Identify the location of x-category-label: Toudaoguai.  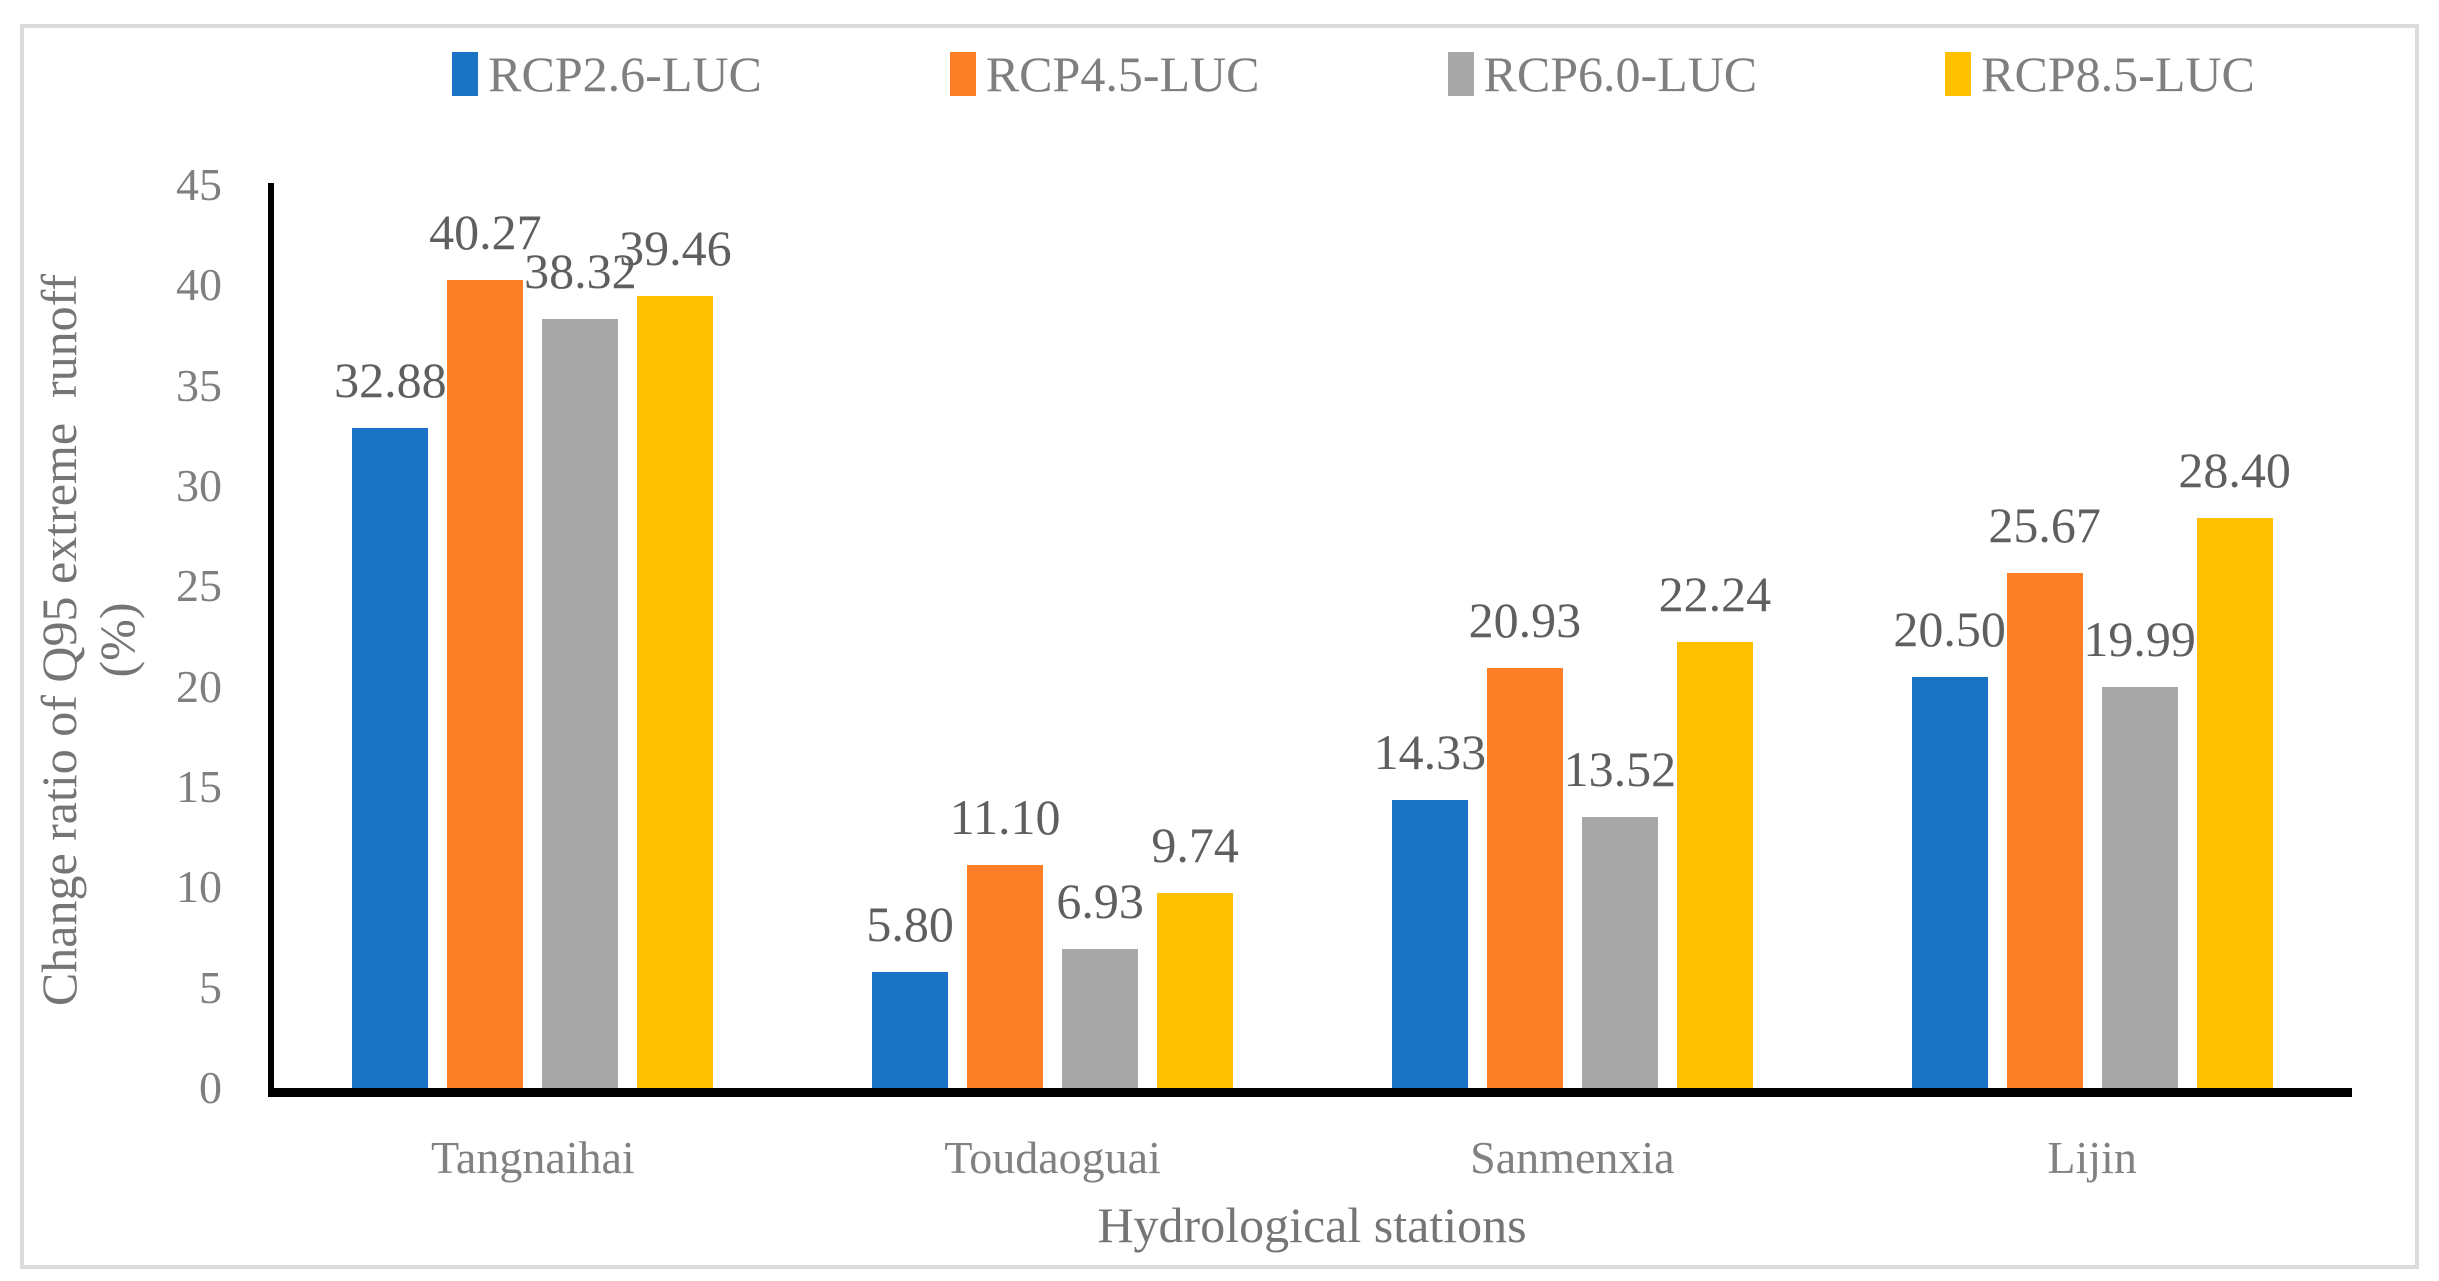
(1052, 1157).